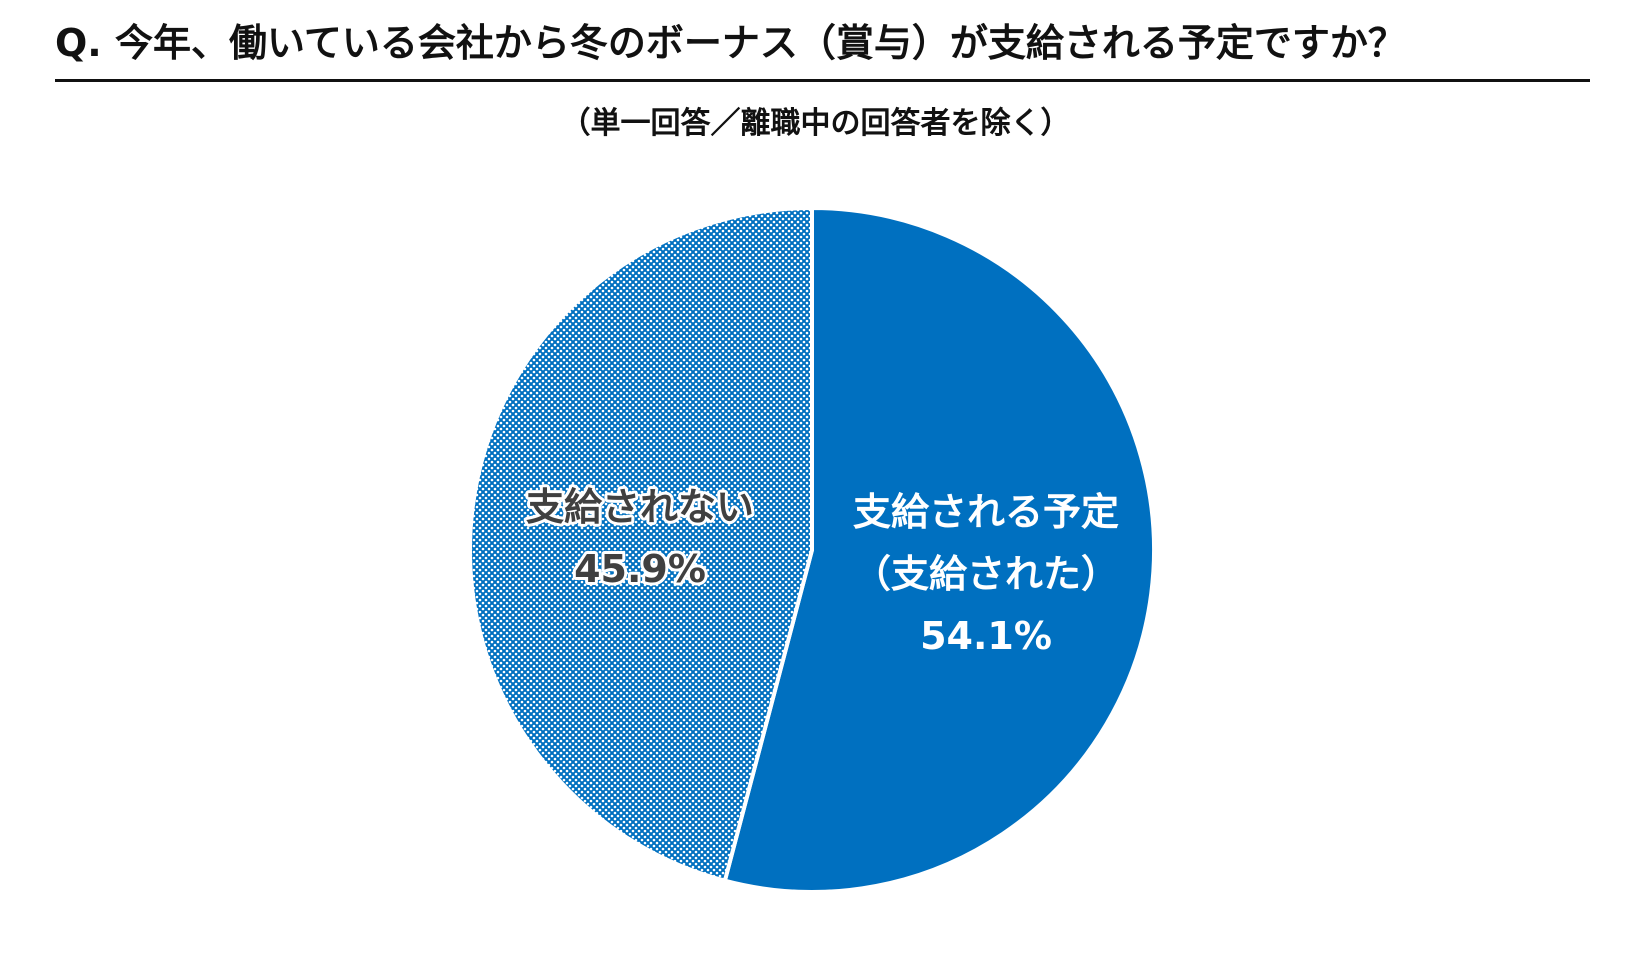 Image resolution: width=1631 pixels, height=966 pixels. Describe the element at coordinates (986, 574) in the screenshot. I see `slice-0-label-line-1: （支給された）` at that location.